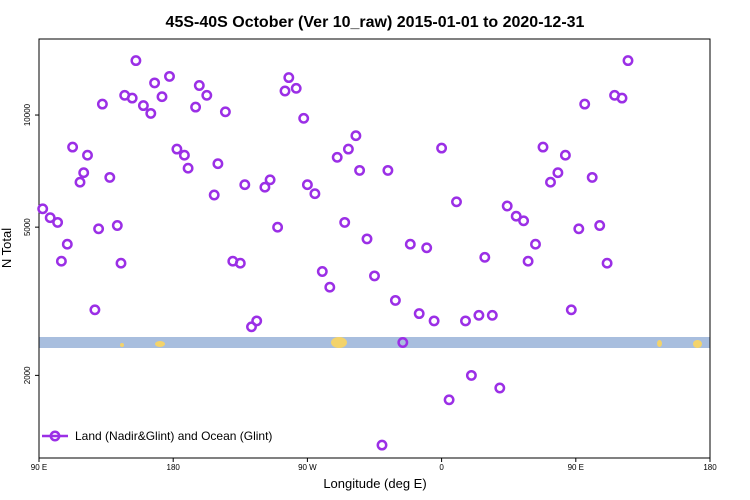 The image size is (750, 500). I want to click on ocean-band, so click(374, 342).